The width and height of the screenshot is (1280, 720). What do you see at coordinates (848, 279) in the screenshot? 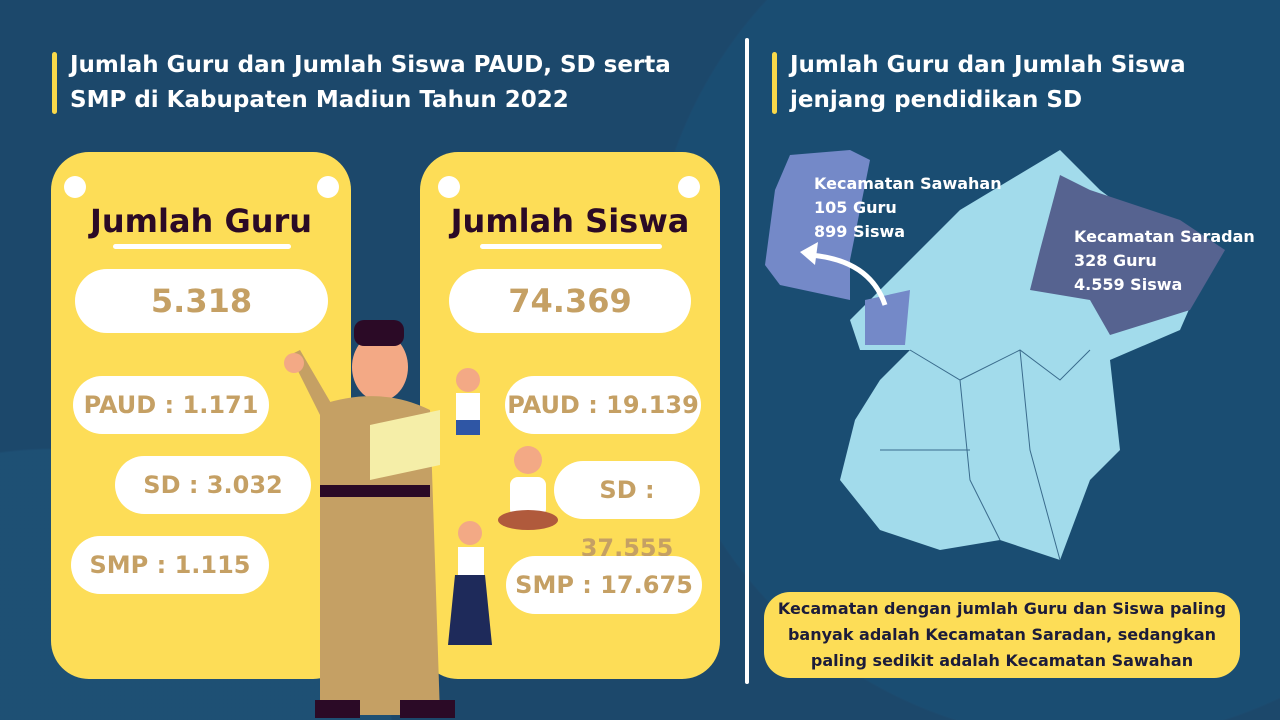
I see `map-arrow` at bounding box center [848, 279].